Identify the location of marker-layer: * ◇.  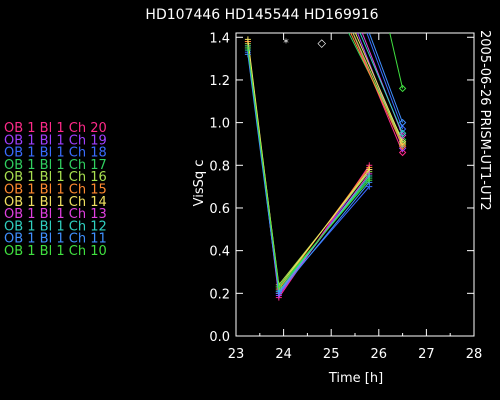
(304, 43).